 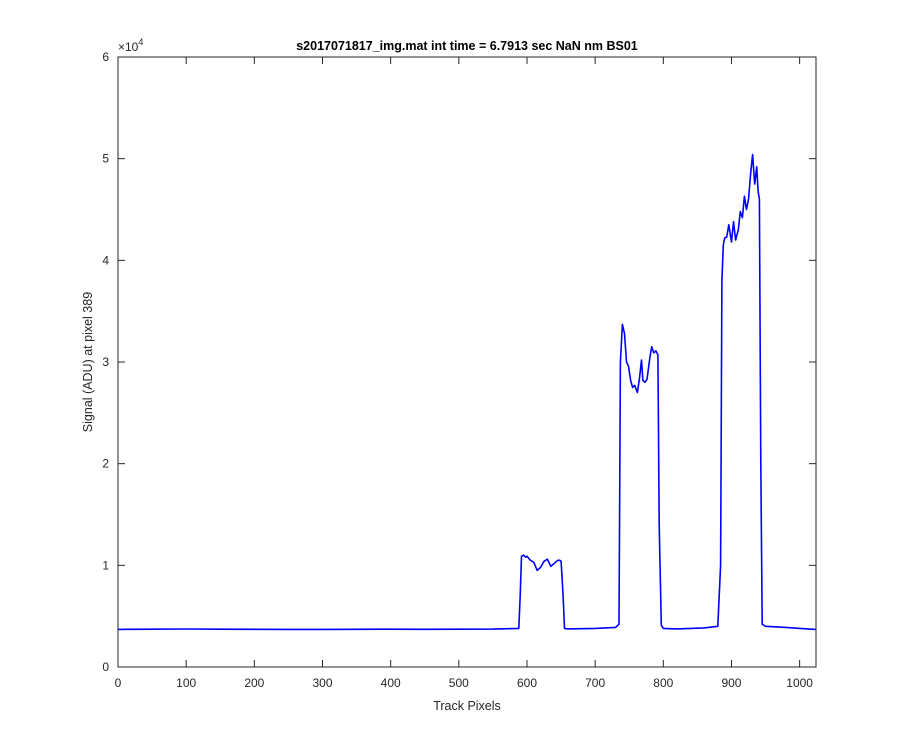 I want to click on y-tick-label: 2, so click(x=105, y=464).